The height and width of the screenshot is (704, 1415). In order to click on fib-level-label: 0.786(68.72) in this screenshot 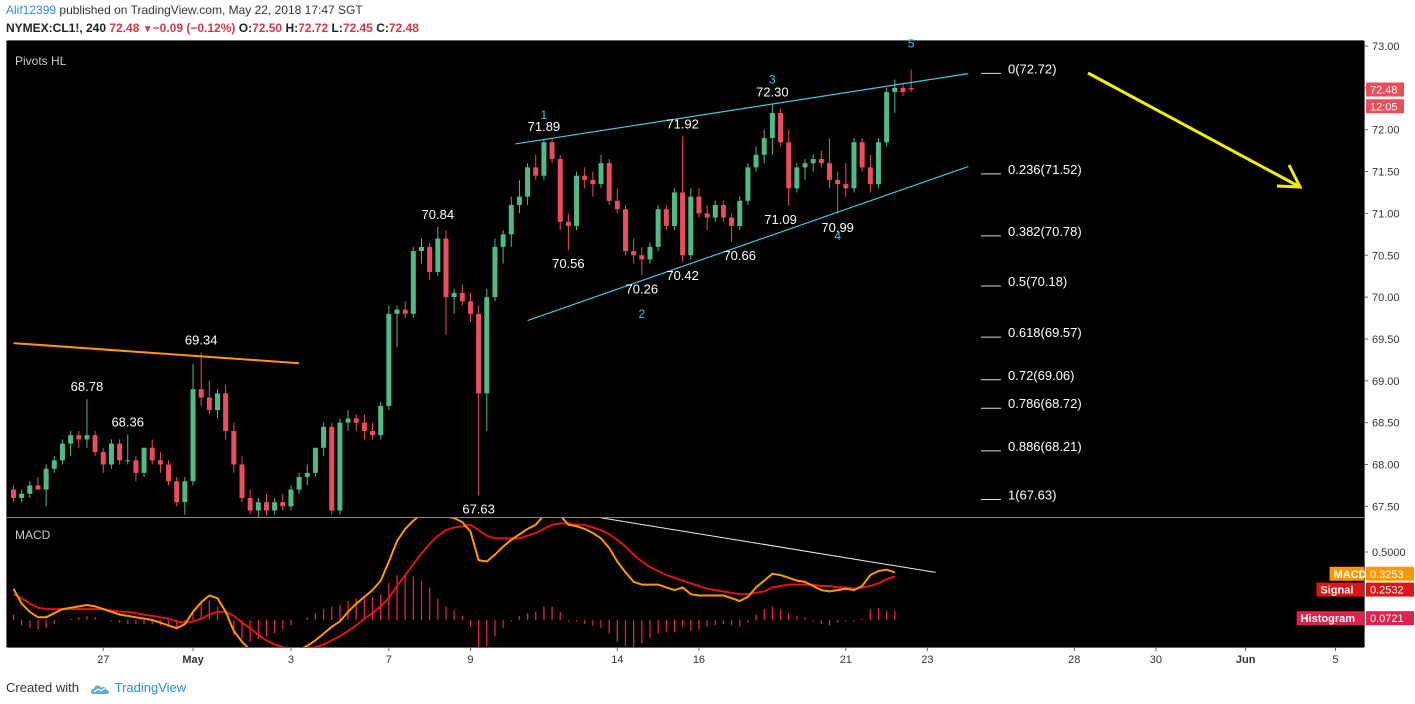, I will do `click(1045, 403)`.